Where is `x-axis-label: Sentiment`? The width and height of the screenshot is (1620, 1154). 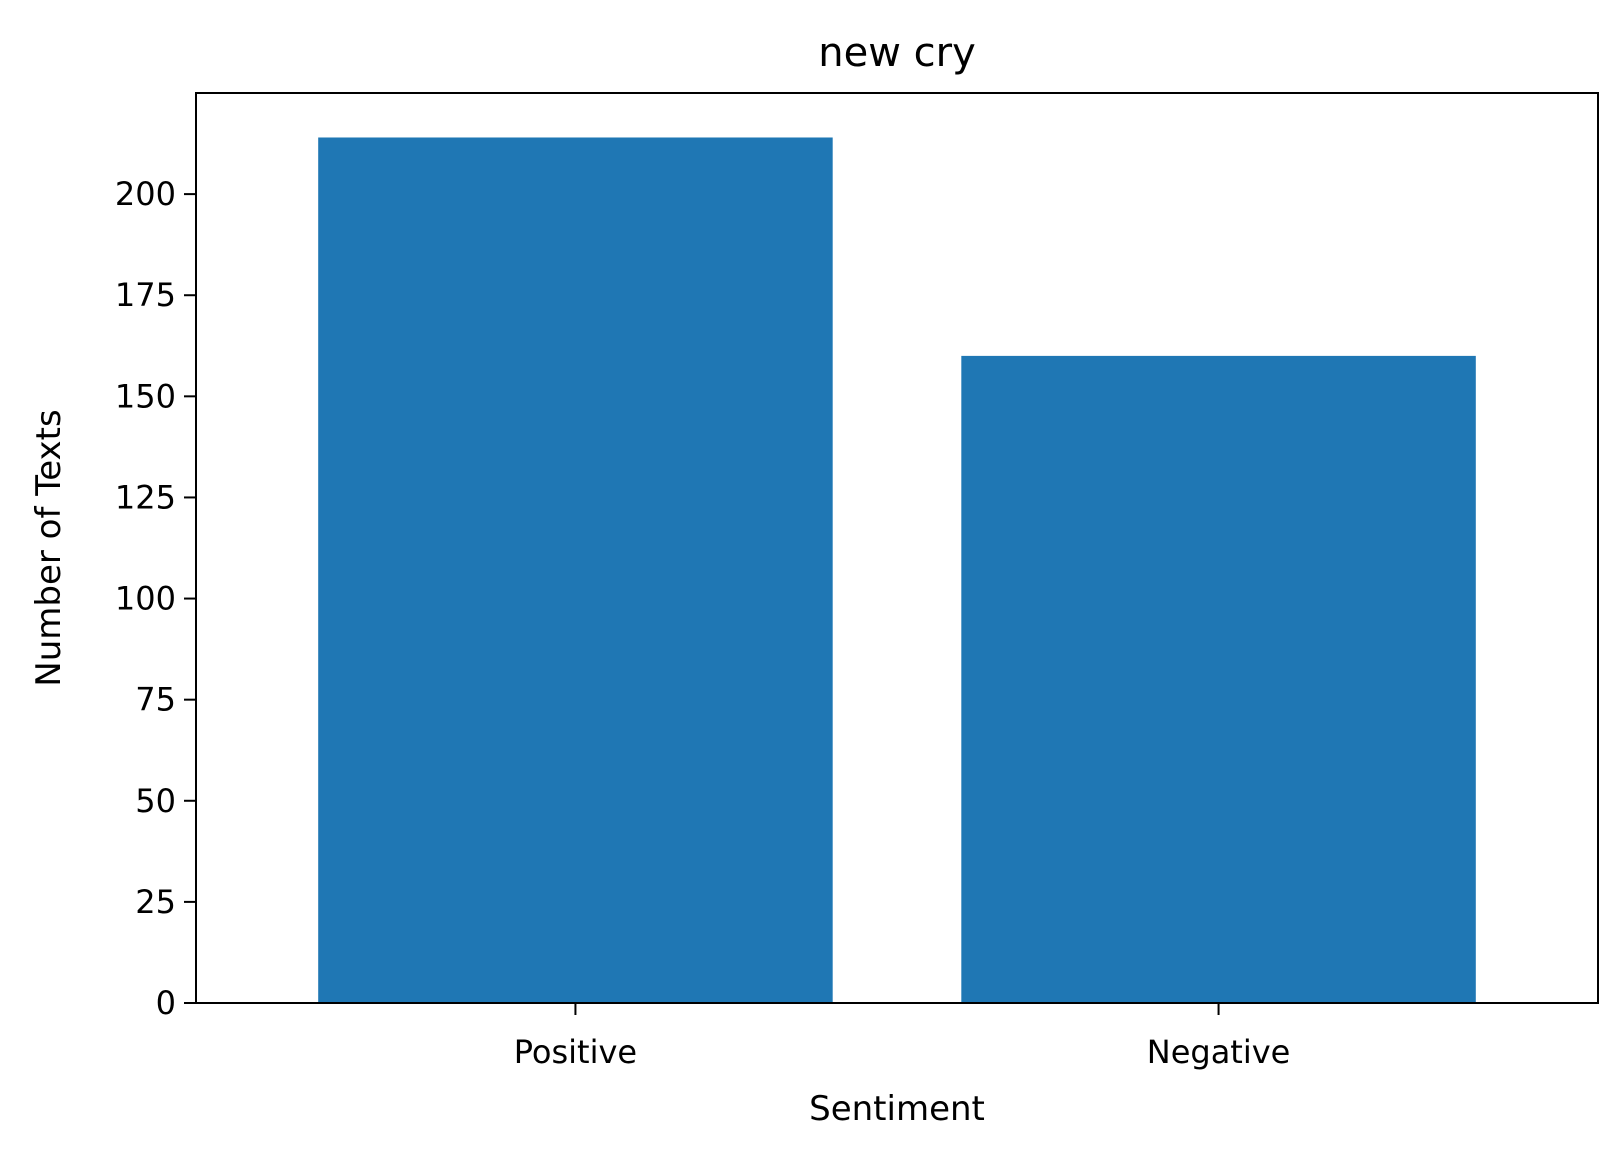 x-axis-label: Sentiment is located at coordinates (897, 1109).